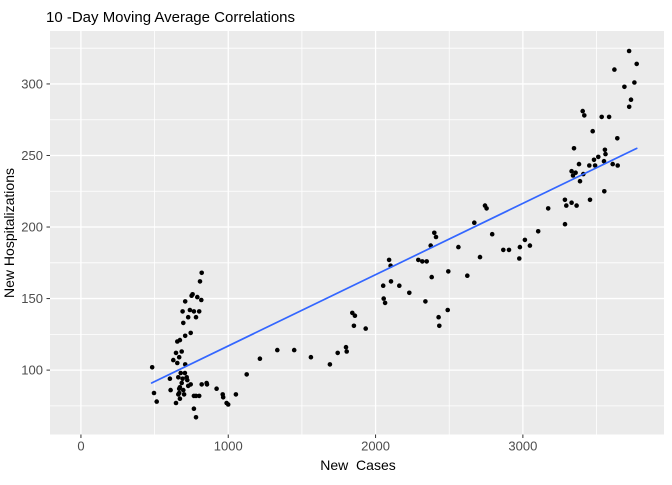 The image size is (672, 485). Describe the element at coordinates (32, 227) in the screenshot. I see `y-tick-label: 200` at that location.